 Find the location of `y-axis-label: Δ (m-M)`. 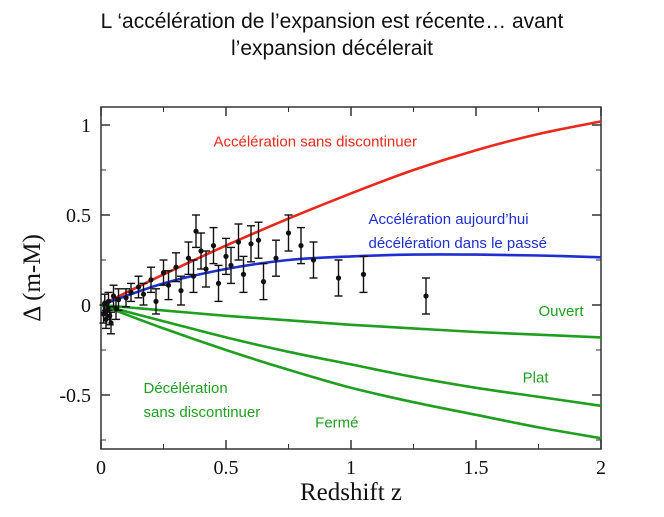

y-axis-label: Δ (m-M) is located at coordinates (32, 278).